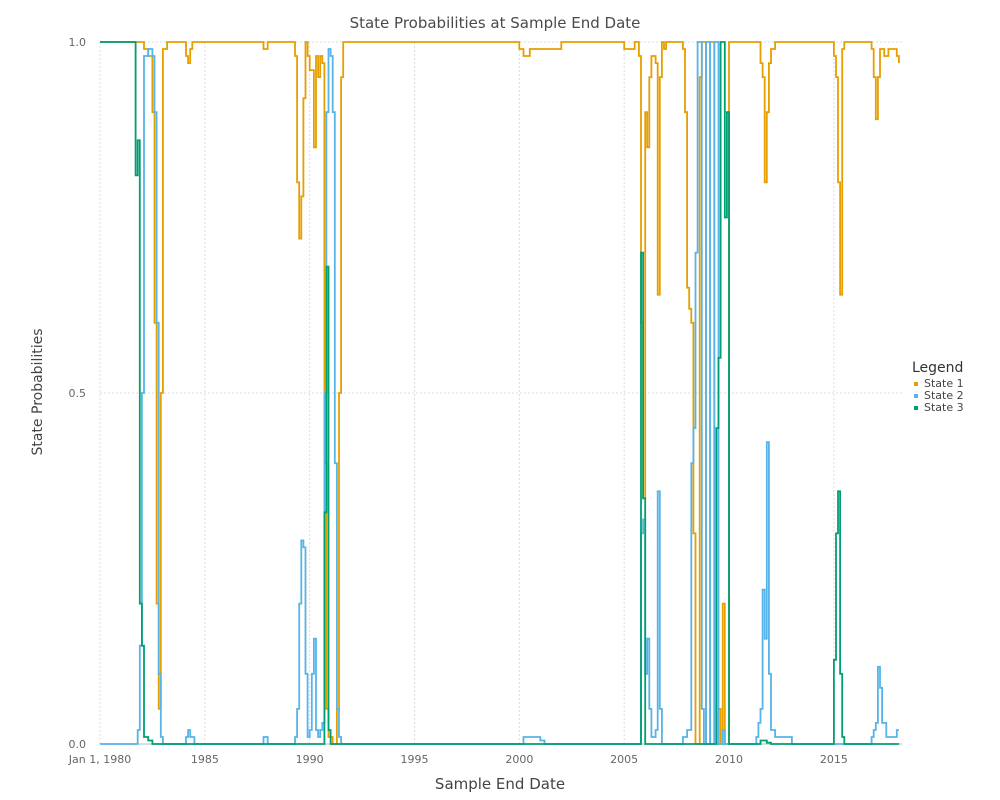 The image size is (1000, 800). Describe the element at coordinates (415, 759) in the screenshot. I see `x-tick-label: 1995` at that location.